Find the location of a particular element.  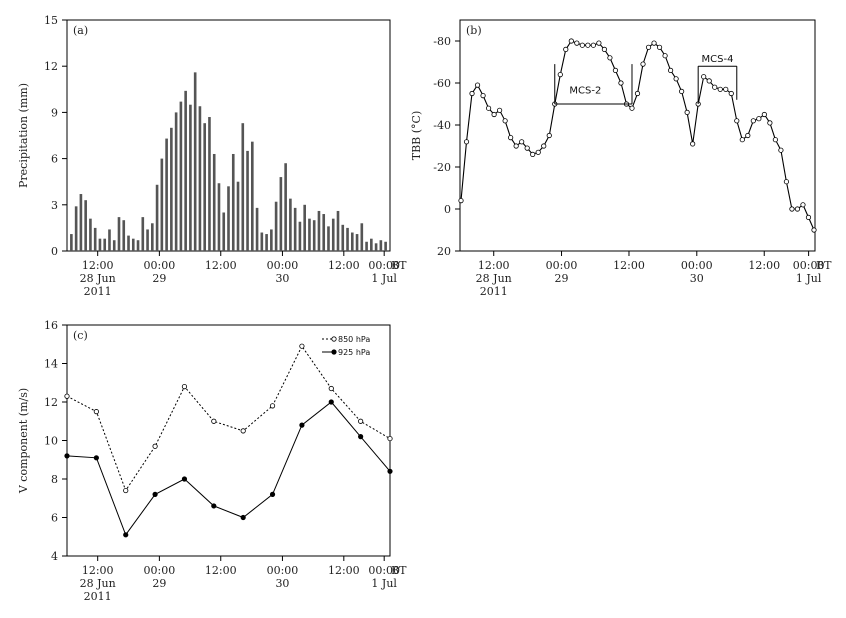

panel-label-3: (c) is located at coordinates (80, 335).